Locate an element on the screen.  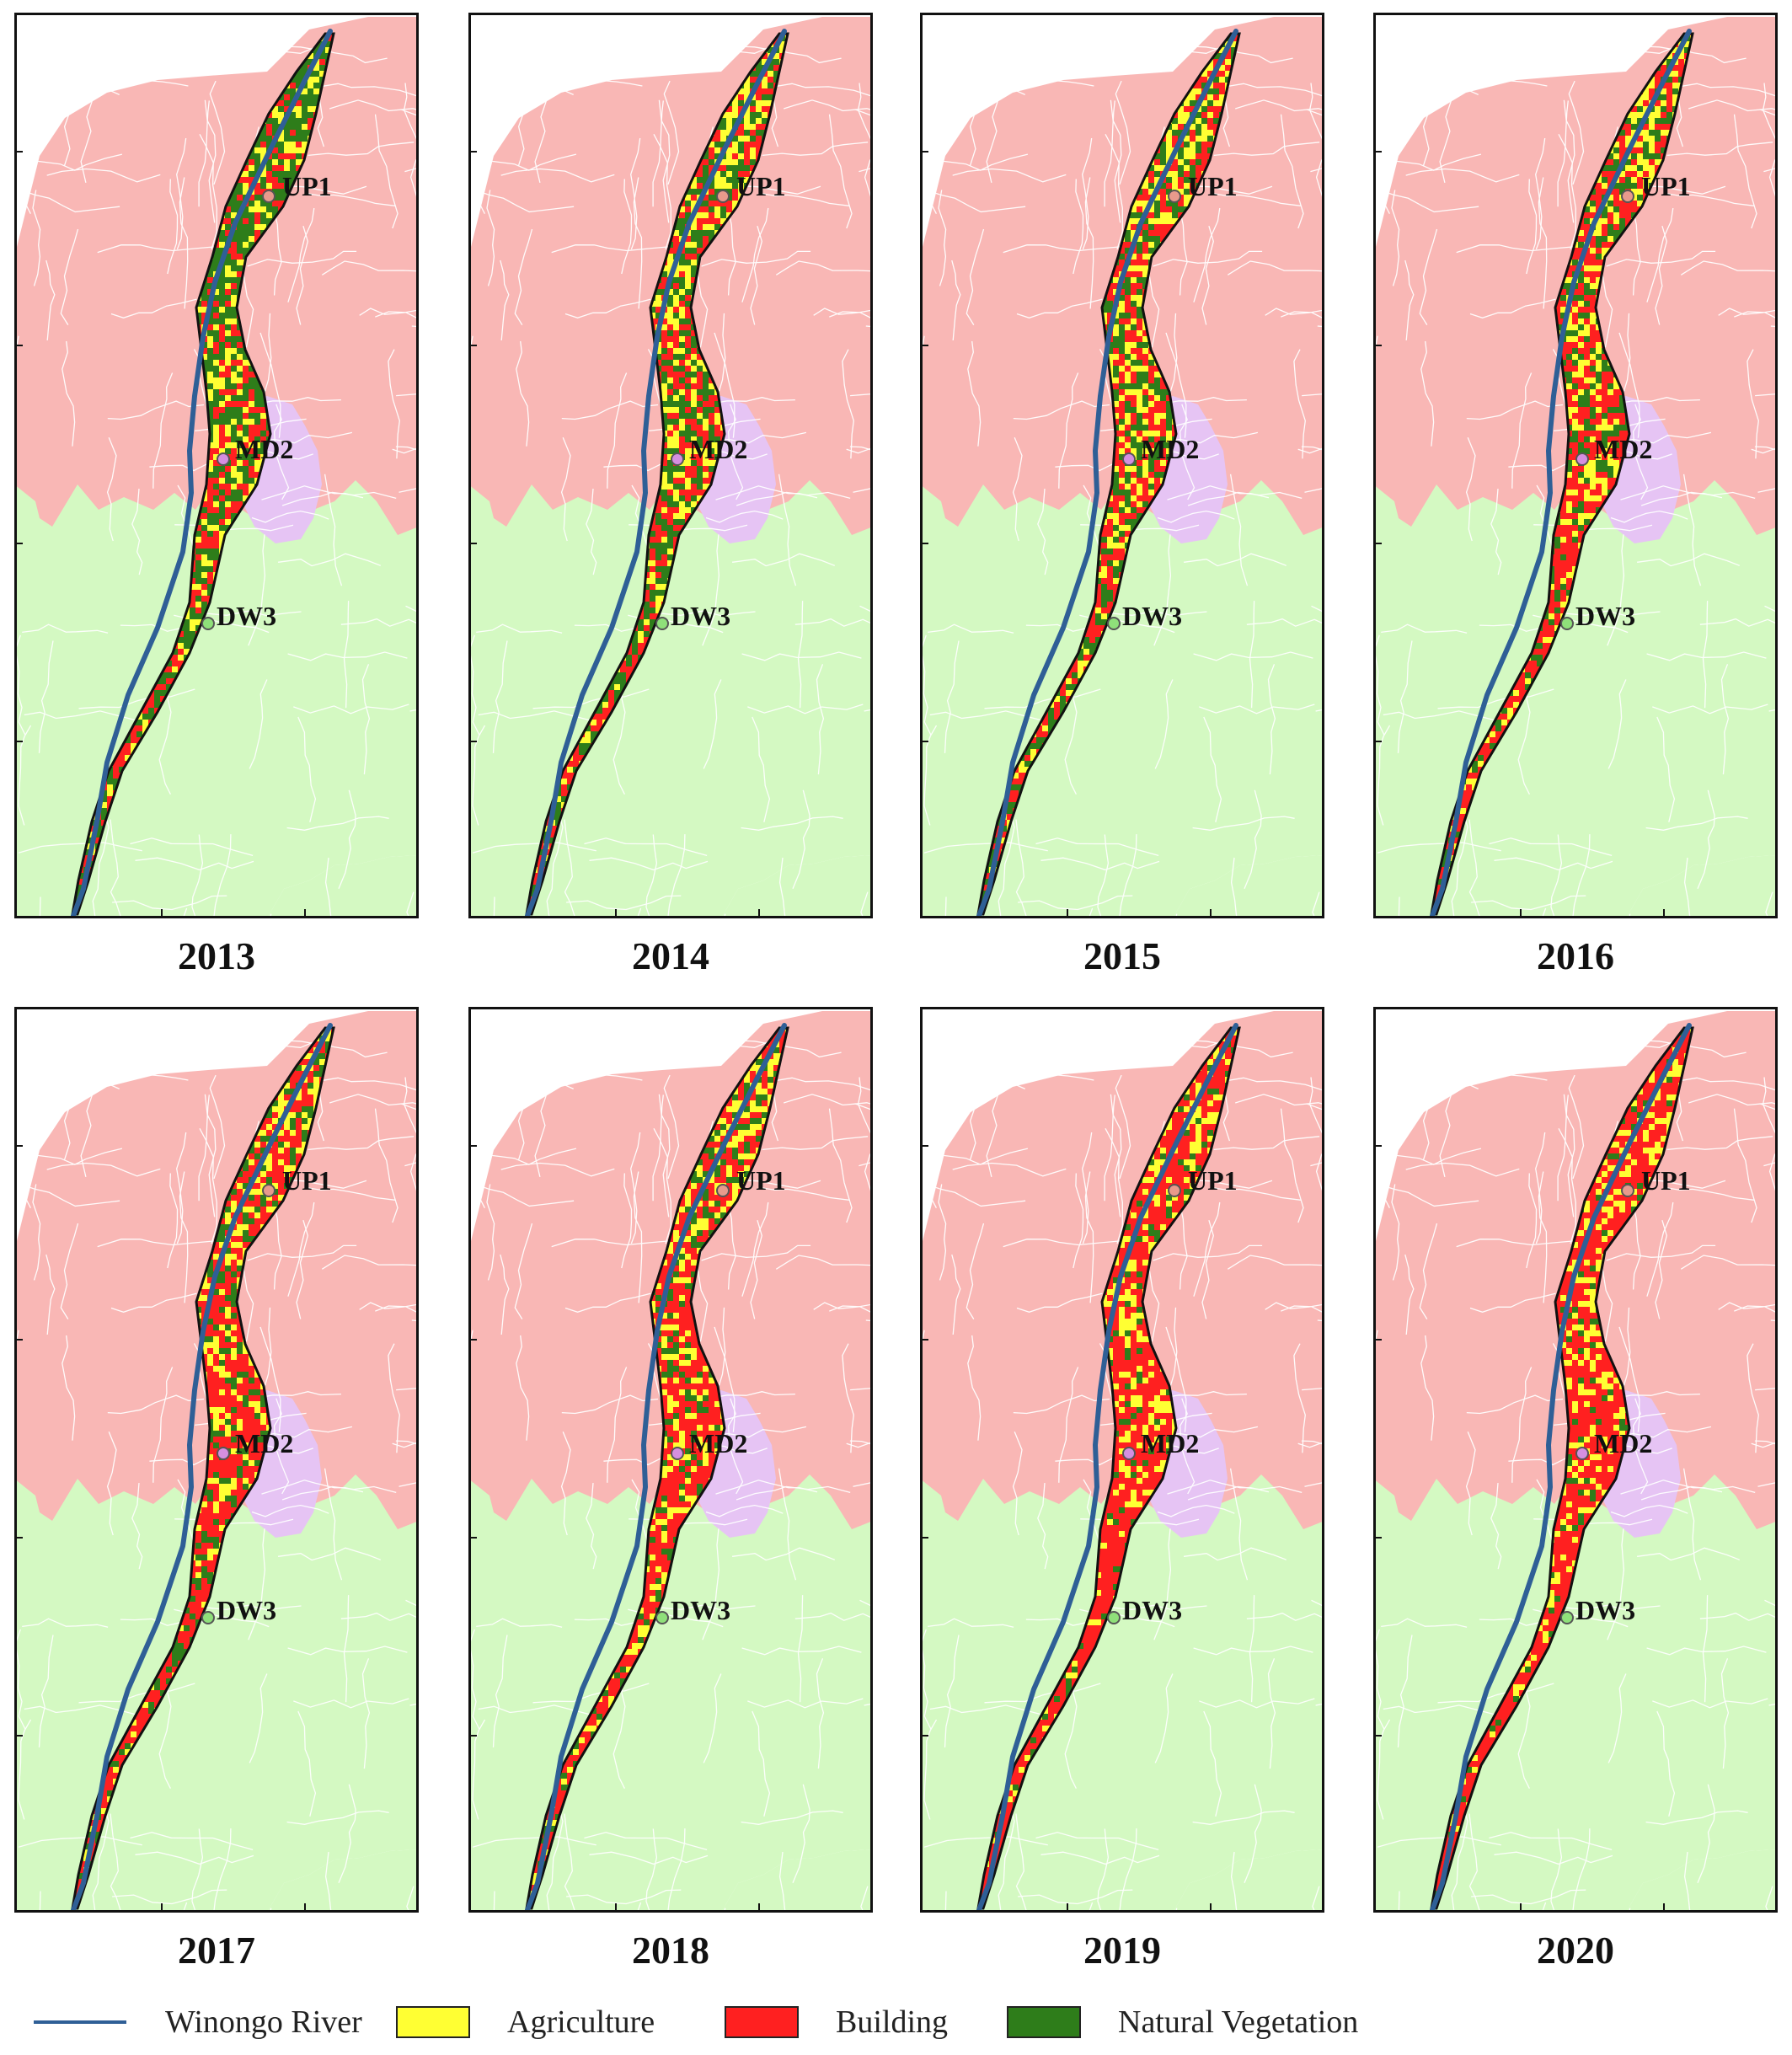
map-panel-2016: UP1 MD2 DW3 is located at coordinates (1575, 465).